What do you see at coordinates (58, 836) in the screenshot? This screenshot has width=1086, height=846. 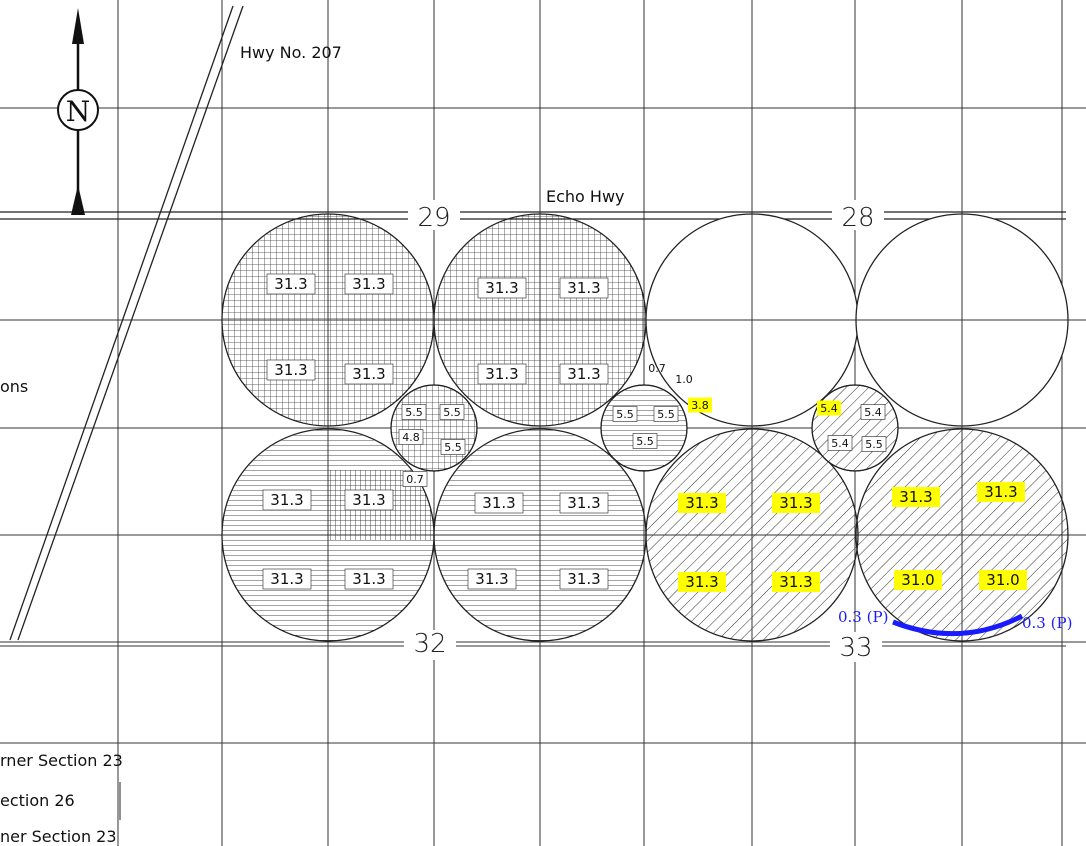 I see `left-label-line3: ner Section 23` at bounding box center [58, 836].